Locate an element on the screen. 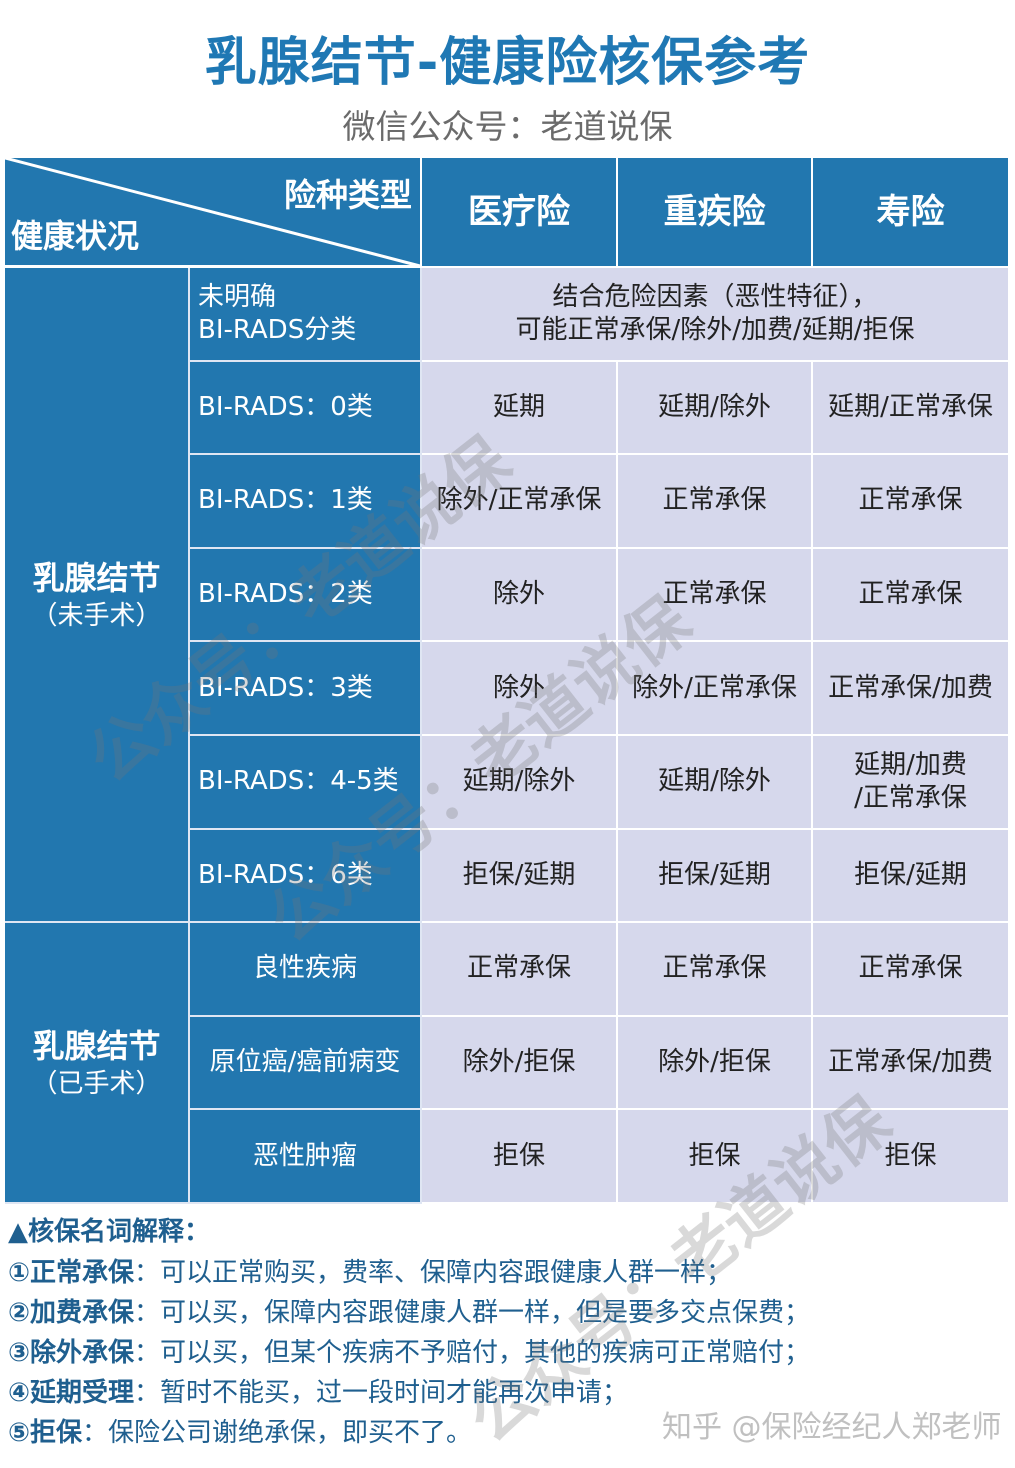  row-group-header: 乳腺结节 （未手术） is located at coordinates (97, 596).